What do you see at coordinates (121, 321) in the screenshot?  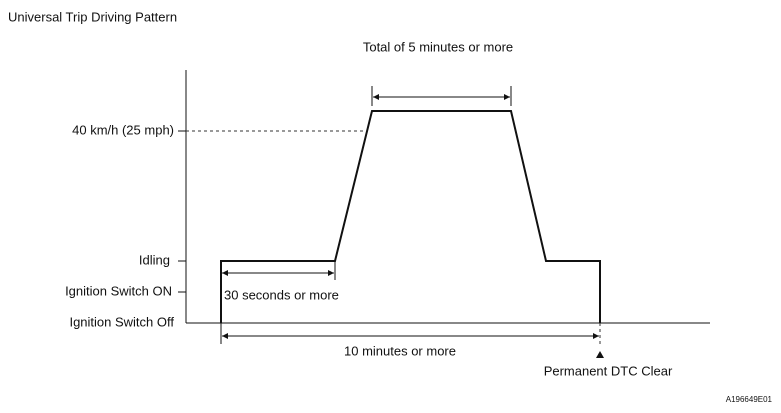 I see `level-label: Ignition Switch Off` at bounding box center [121, 321].